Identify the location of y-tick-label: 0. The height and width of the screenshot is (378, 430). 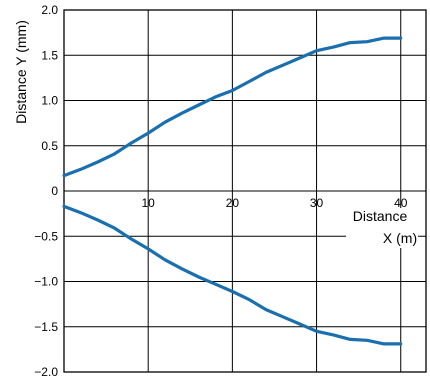
(54, 191).